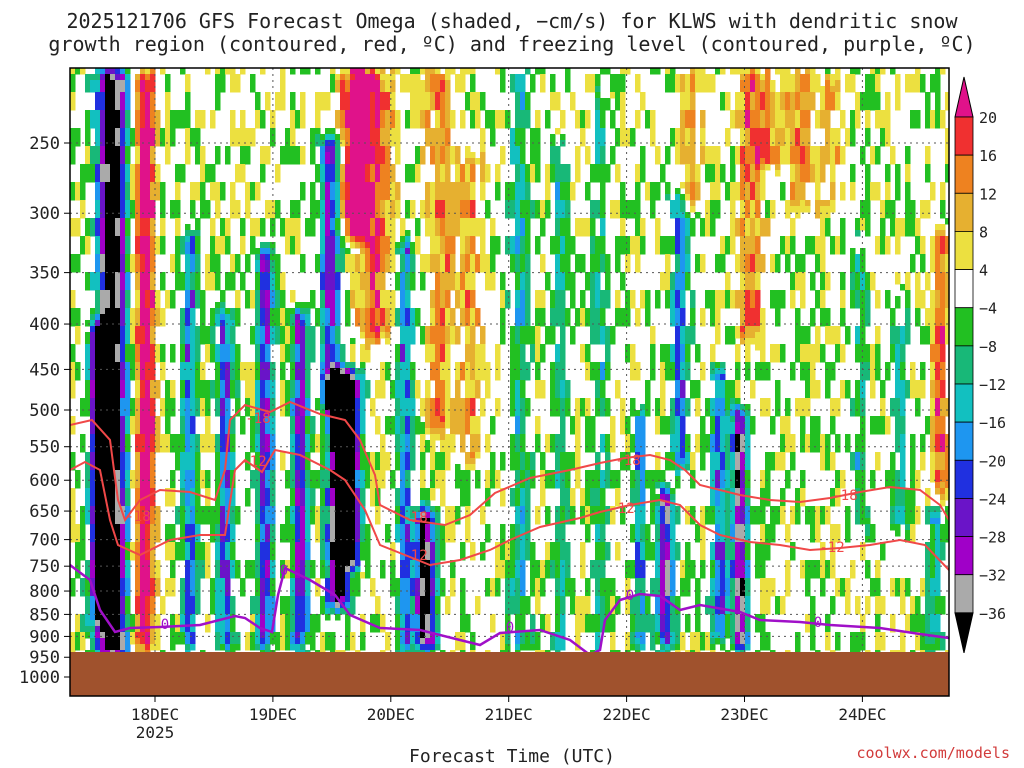  I want to click on colorbar-label: −32, so click(992, 576).